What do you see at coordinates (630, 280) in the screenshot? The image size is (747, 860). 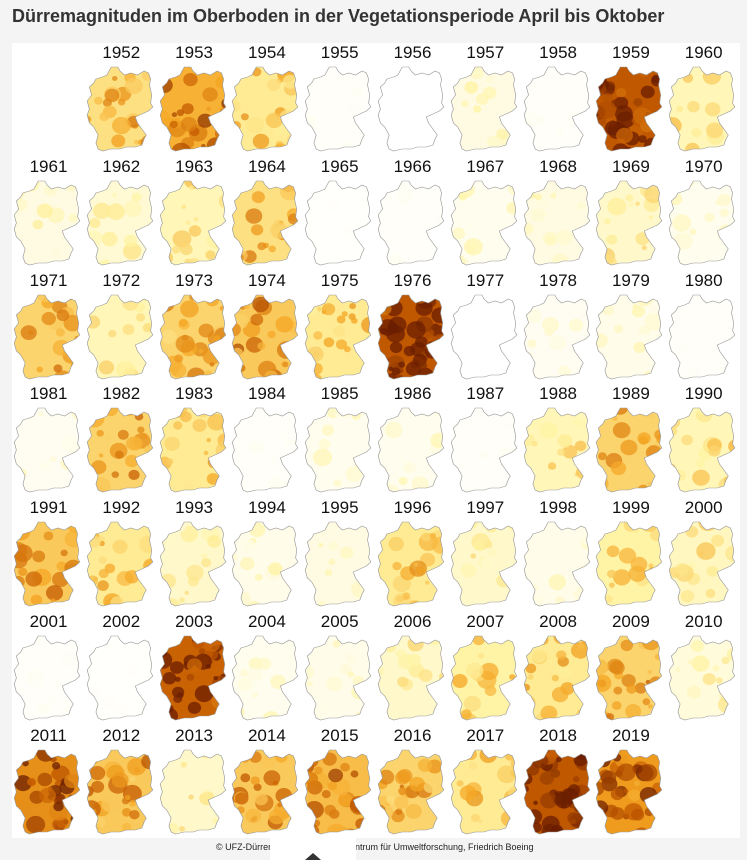 I see `year-label: 1979` at bounding box center [630, 280].